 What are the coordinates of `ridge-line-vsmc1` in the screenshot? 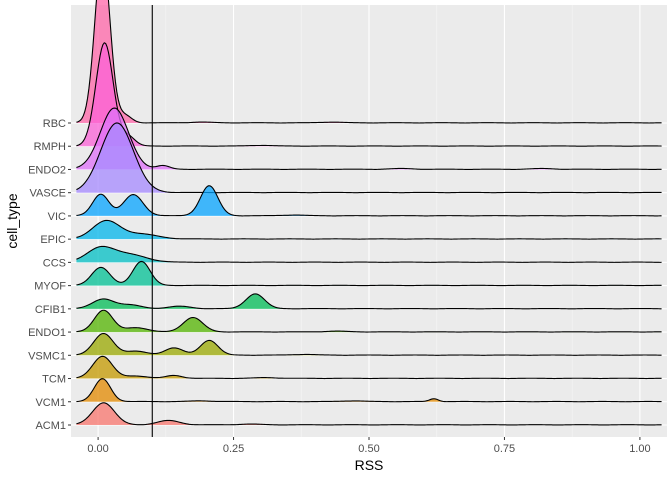 It's located at (369, 344).